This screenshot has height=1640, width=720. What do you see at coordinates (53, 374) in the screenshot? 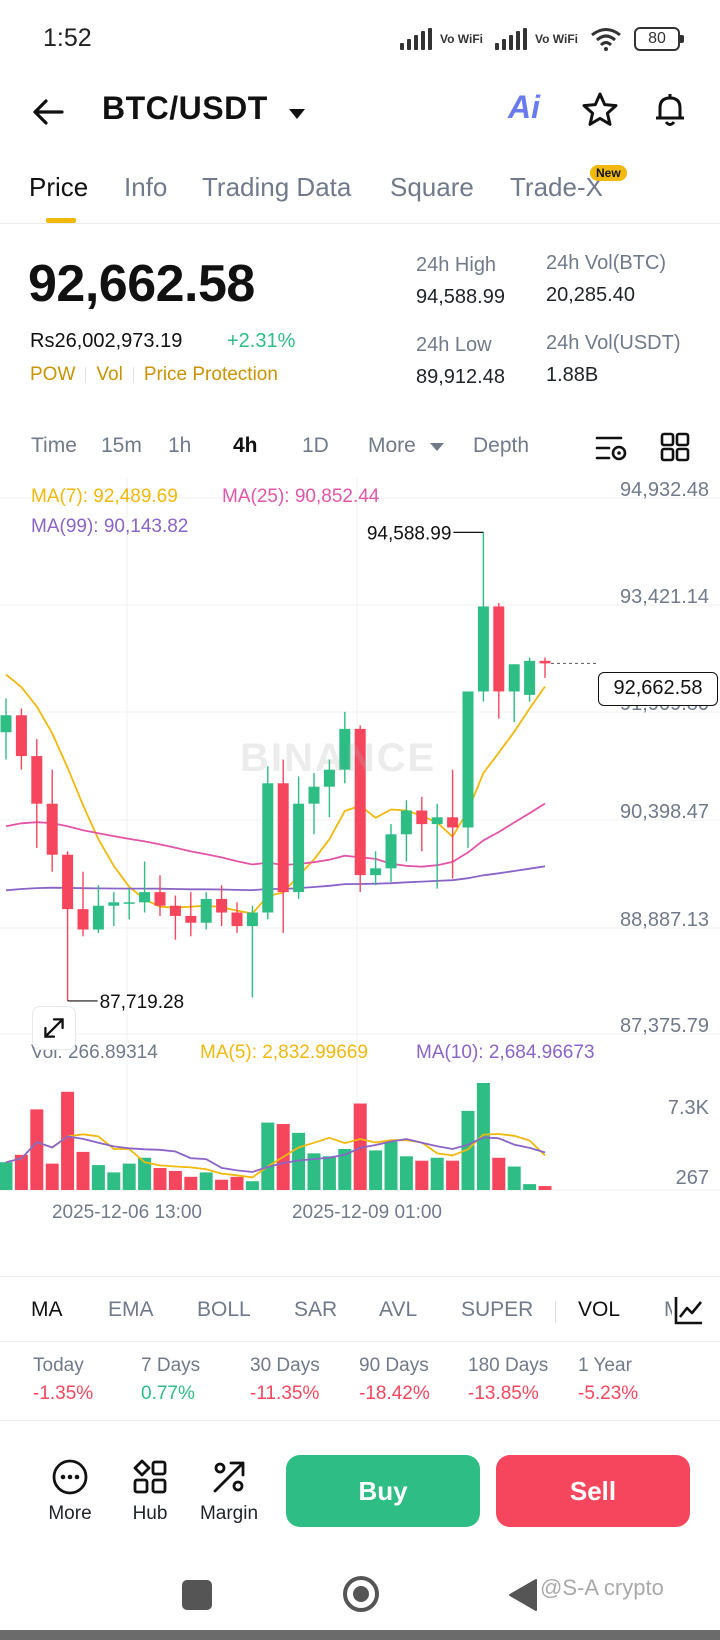
I see `tag-pow: POW` at bounding box center [53, 374].